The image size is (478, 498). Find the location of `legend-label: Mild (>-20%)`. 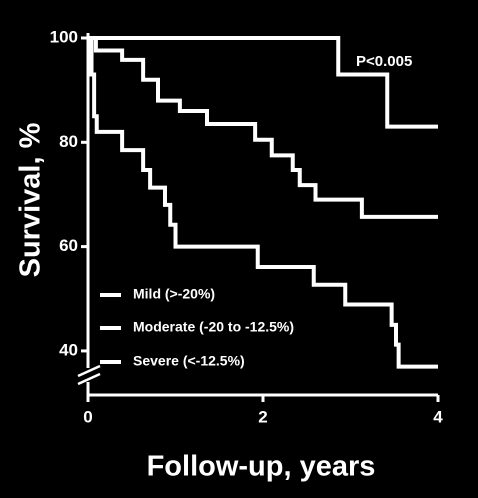

legend-label: Mild (>-20%) is located at coordinates (174, 294).